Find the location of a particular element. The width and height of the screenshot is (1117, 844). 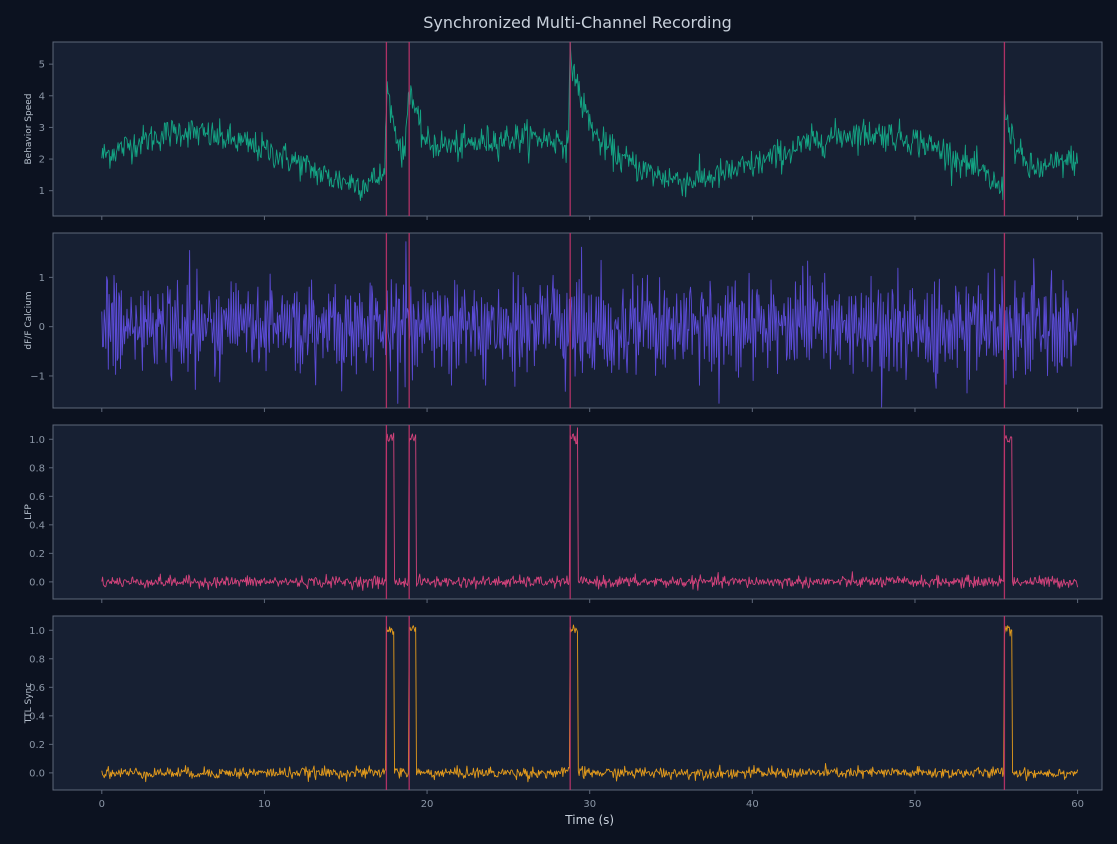

y-axis-label-ttl-sync: TTL Sync is located at coordinates (29, 703).